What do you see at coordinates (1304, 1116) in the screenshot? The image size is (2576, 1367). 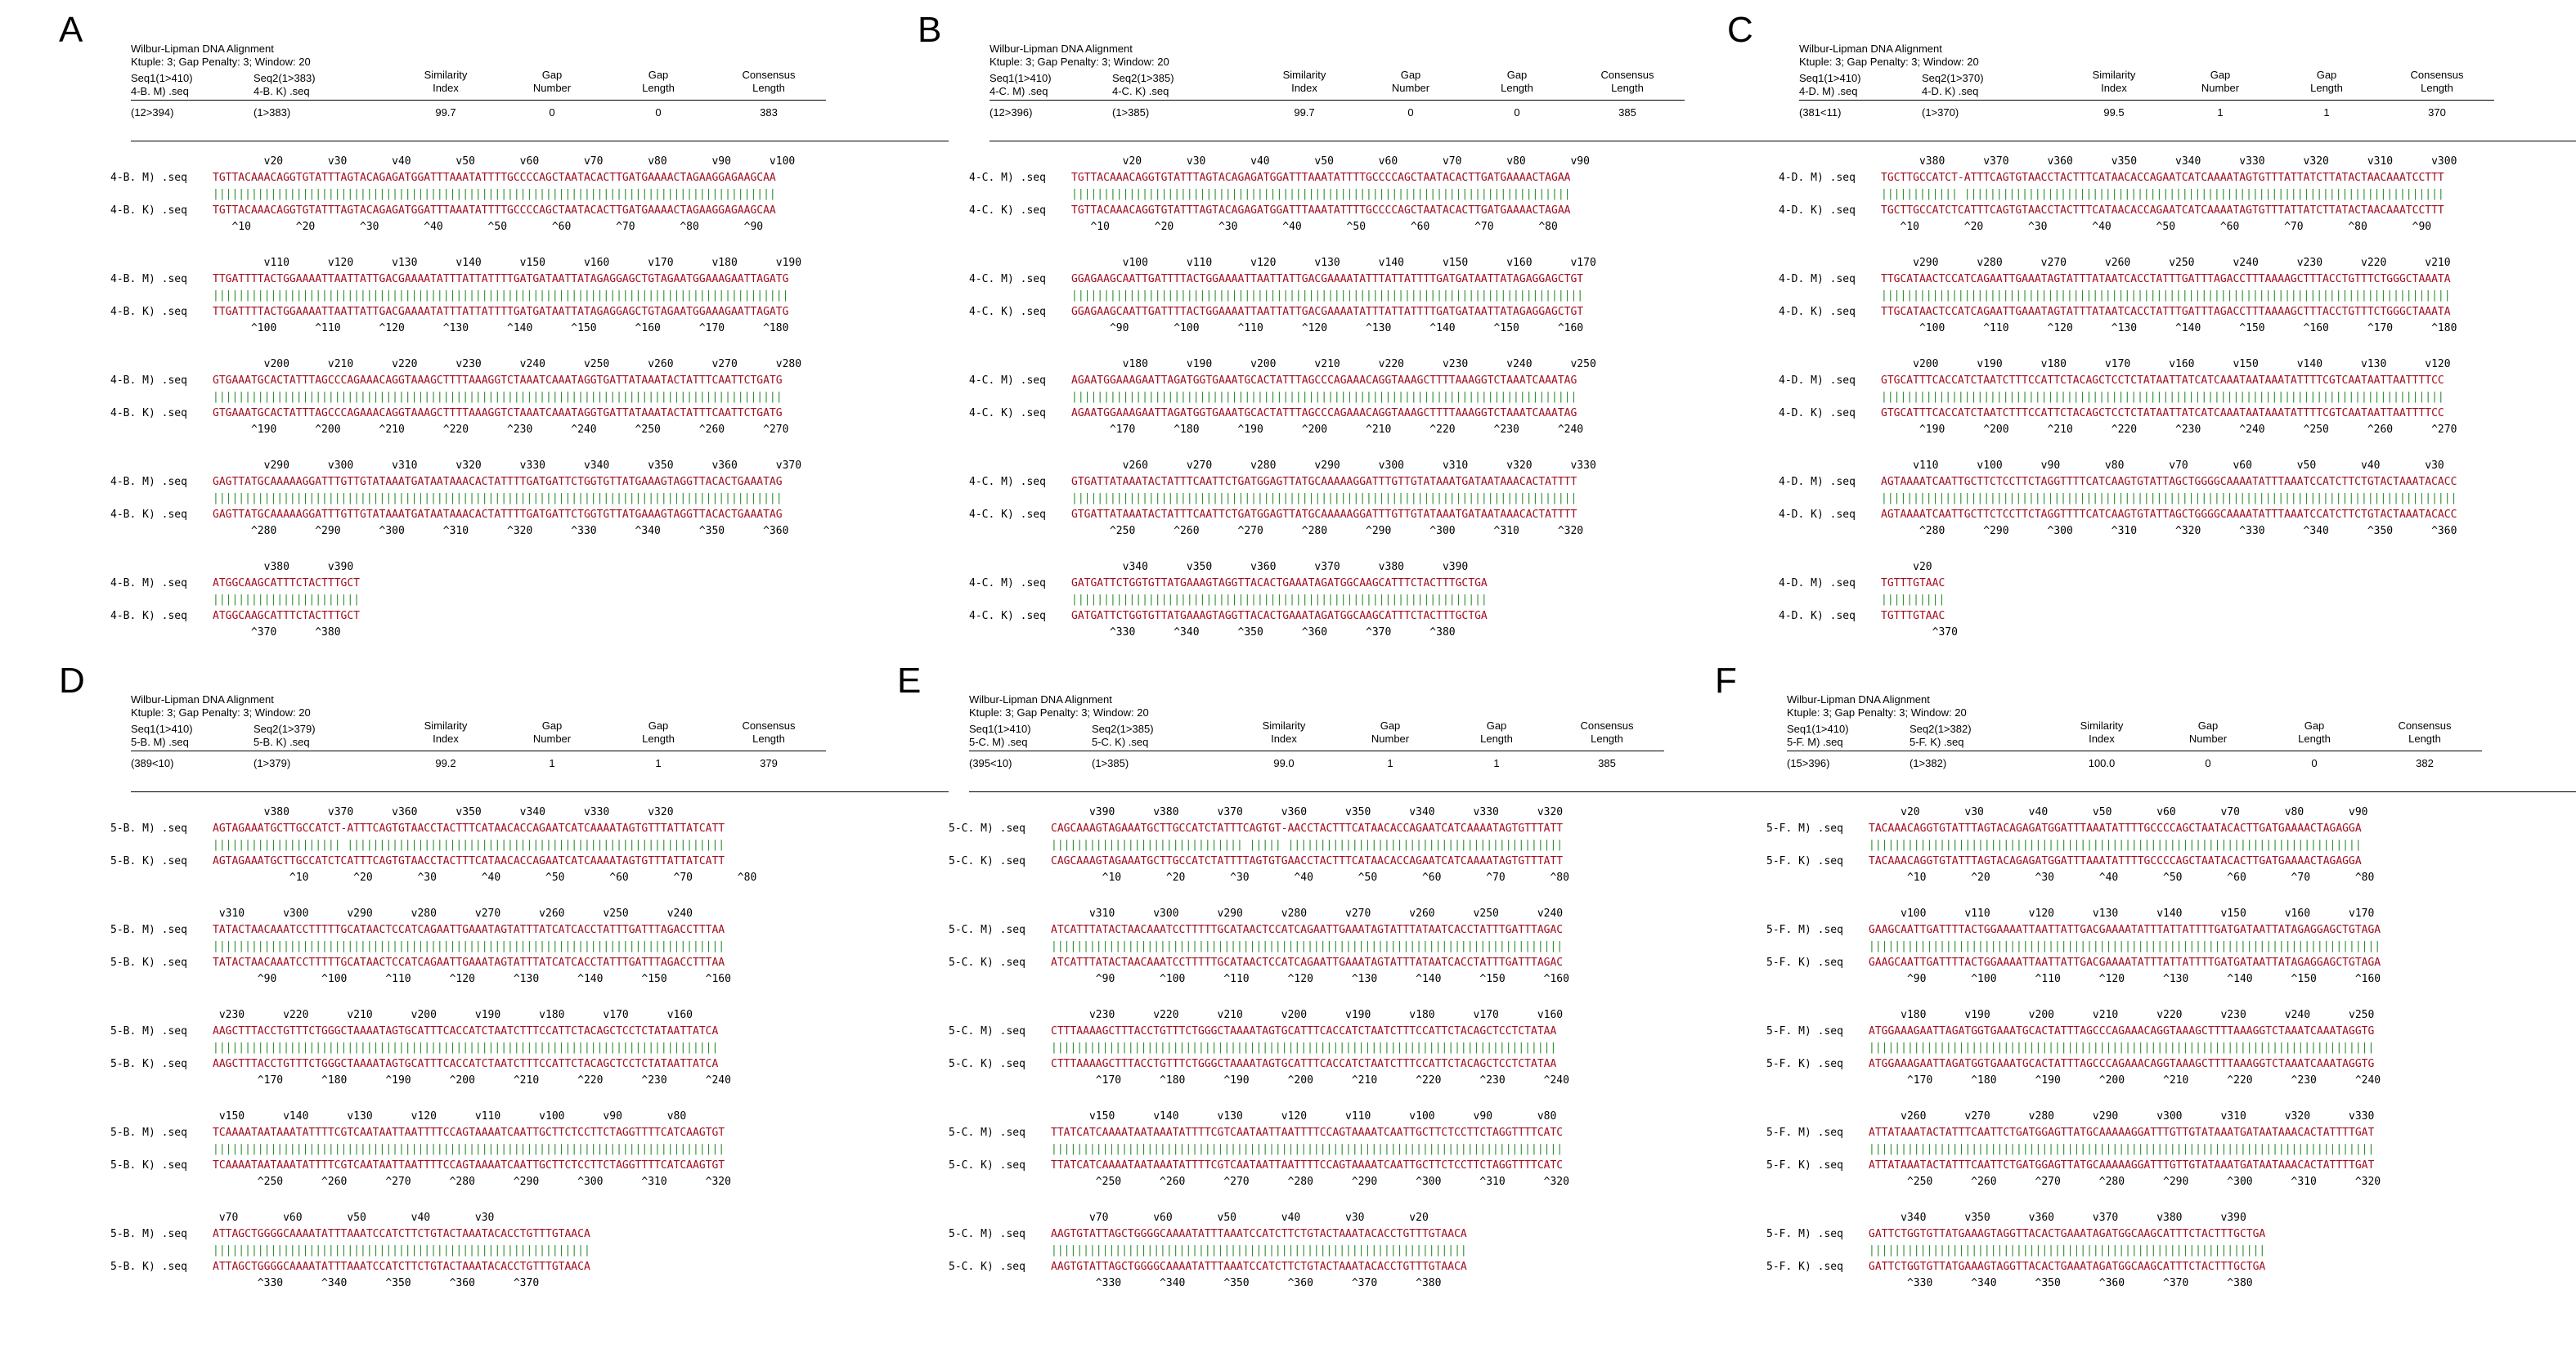 I see `seq1-position-ruler: v150 v140 v130 v120 v110 v100 v90 v80` at bounding box center [1304, 1116].